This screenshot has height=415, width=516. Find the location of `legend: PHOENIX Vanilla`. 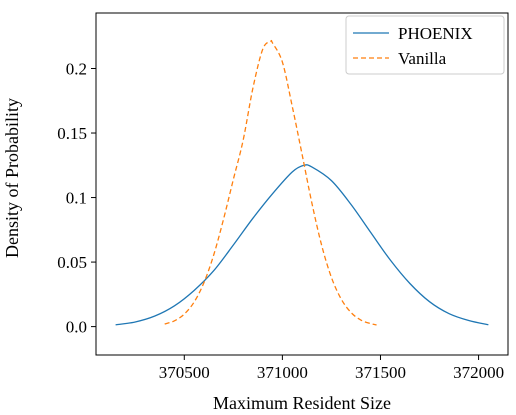

legend: PHOENIX Vanilla is located at coordinates (425, 45).